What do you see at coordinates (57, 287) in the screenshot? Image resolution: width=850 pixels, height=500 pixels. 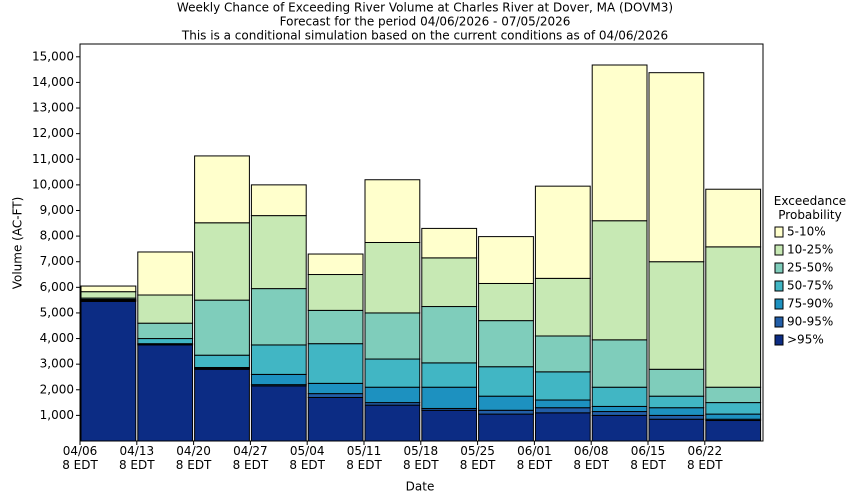 I see `y-tick-label: 6,000` at bounding box center [57, 287].